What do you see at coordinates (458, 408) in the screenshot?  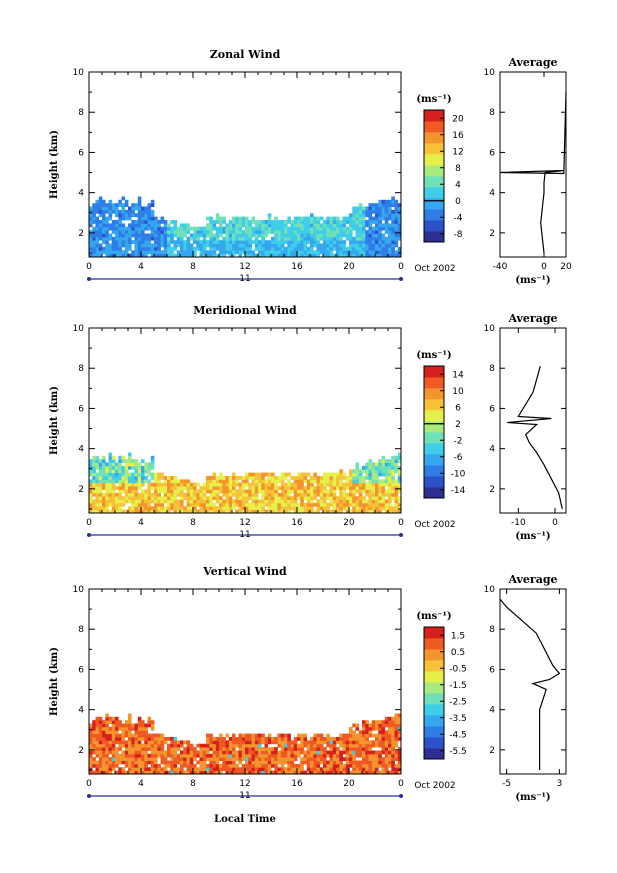 I see `colorbar-tick-label: 6` at bounding box center [458, 408].